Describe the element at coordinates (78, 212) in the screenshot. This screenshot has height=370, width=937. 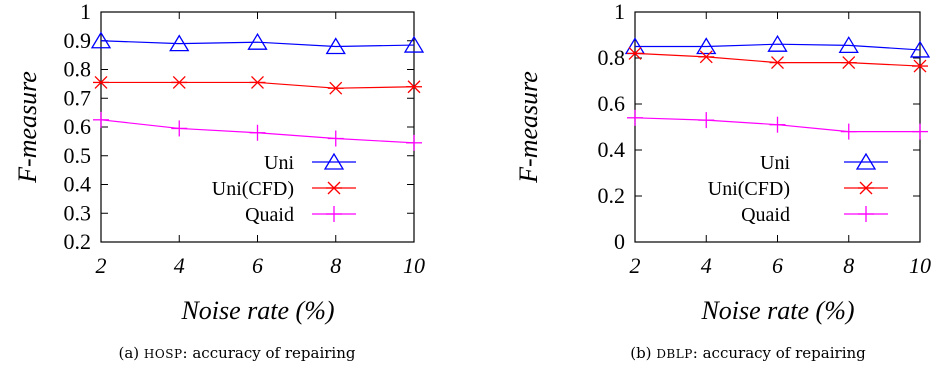
I see `panel-a-ytick-label: 0.3` at that location.